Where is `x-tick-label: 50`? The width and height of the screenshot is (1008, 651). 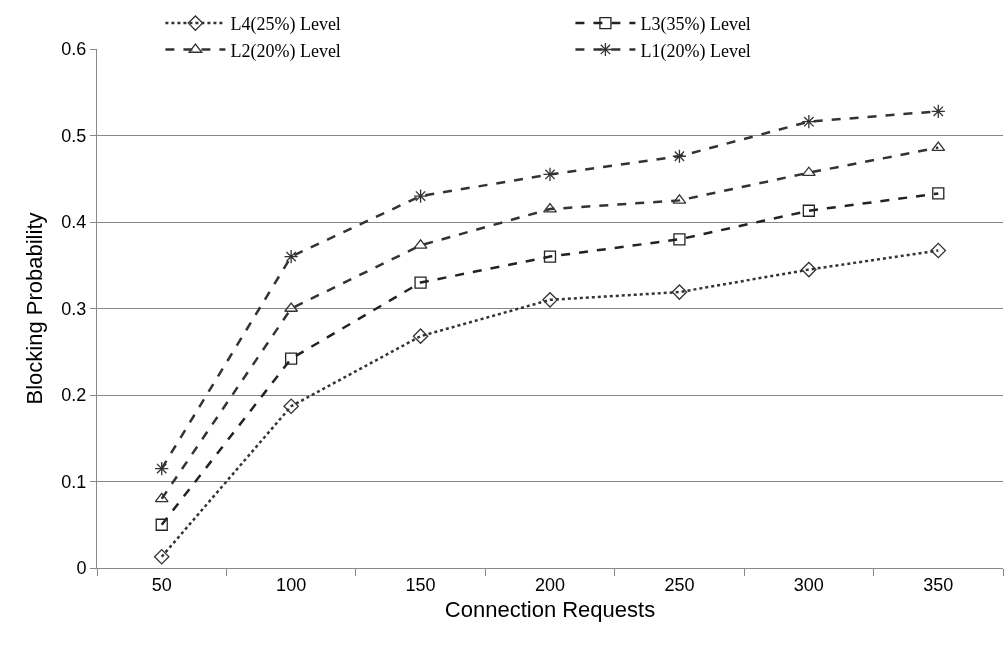
x-tick-label: 50 is located at coordinates (161, 584).